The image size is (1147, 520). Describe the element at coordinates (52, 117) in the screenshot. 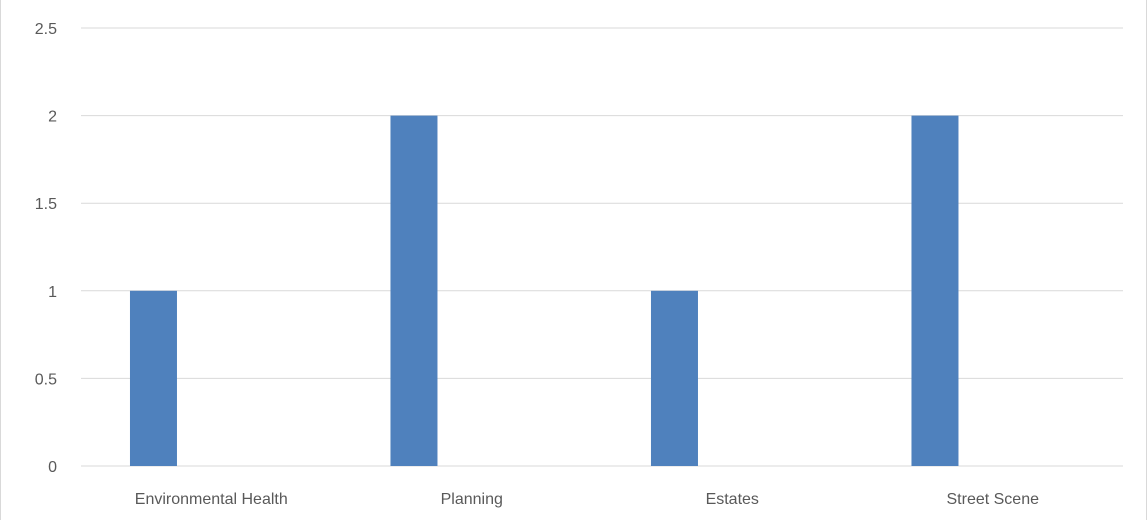

I see `y-tick-label: 2` at that location.